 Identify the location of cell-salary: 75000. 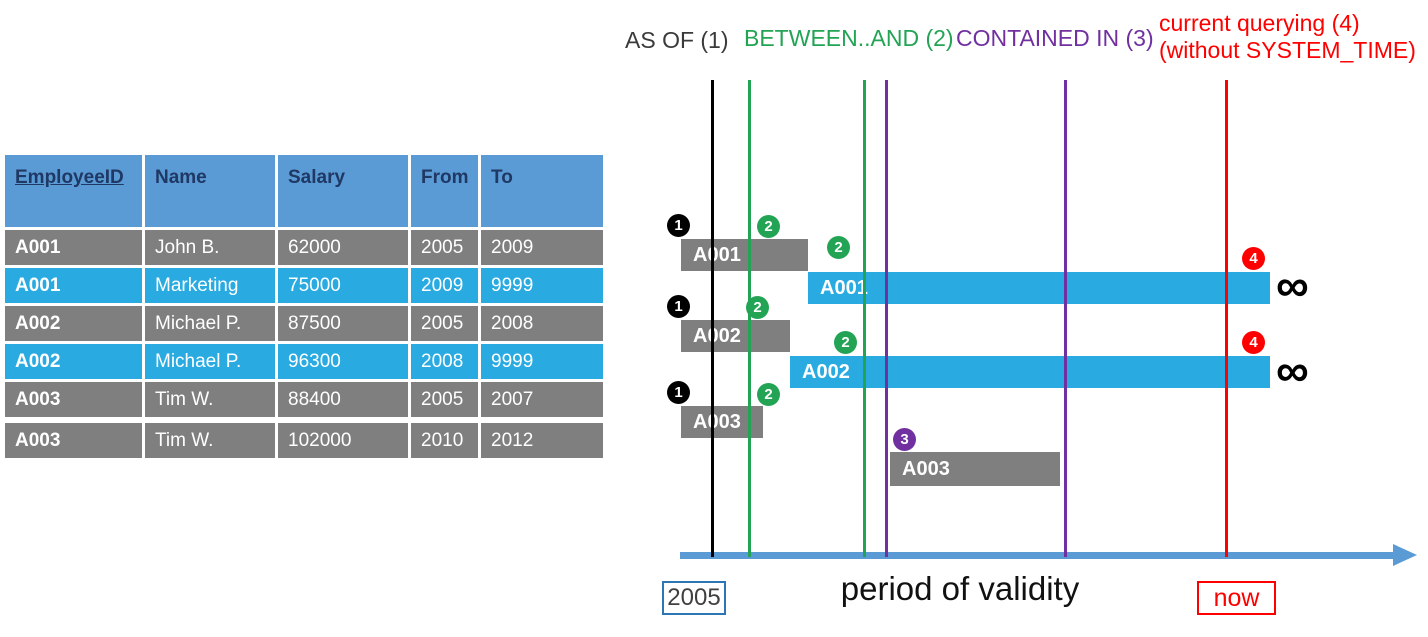
(344, 285).